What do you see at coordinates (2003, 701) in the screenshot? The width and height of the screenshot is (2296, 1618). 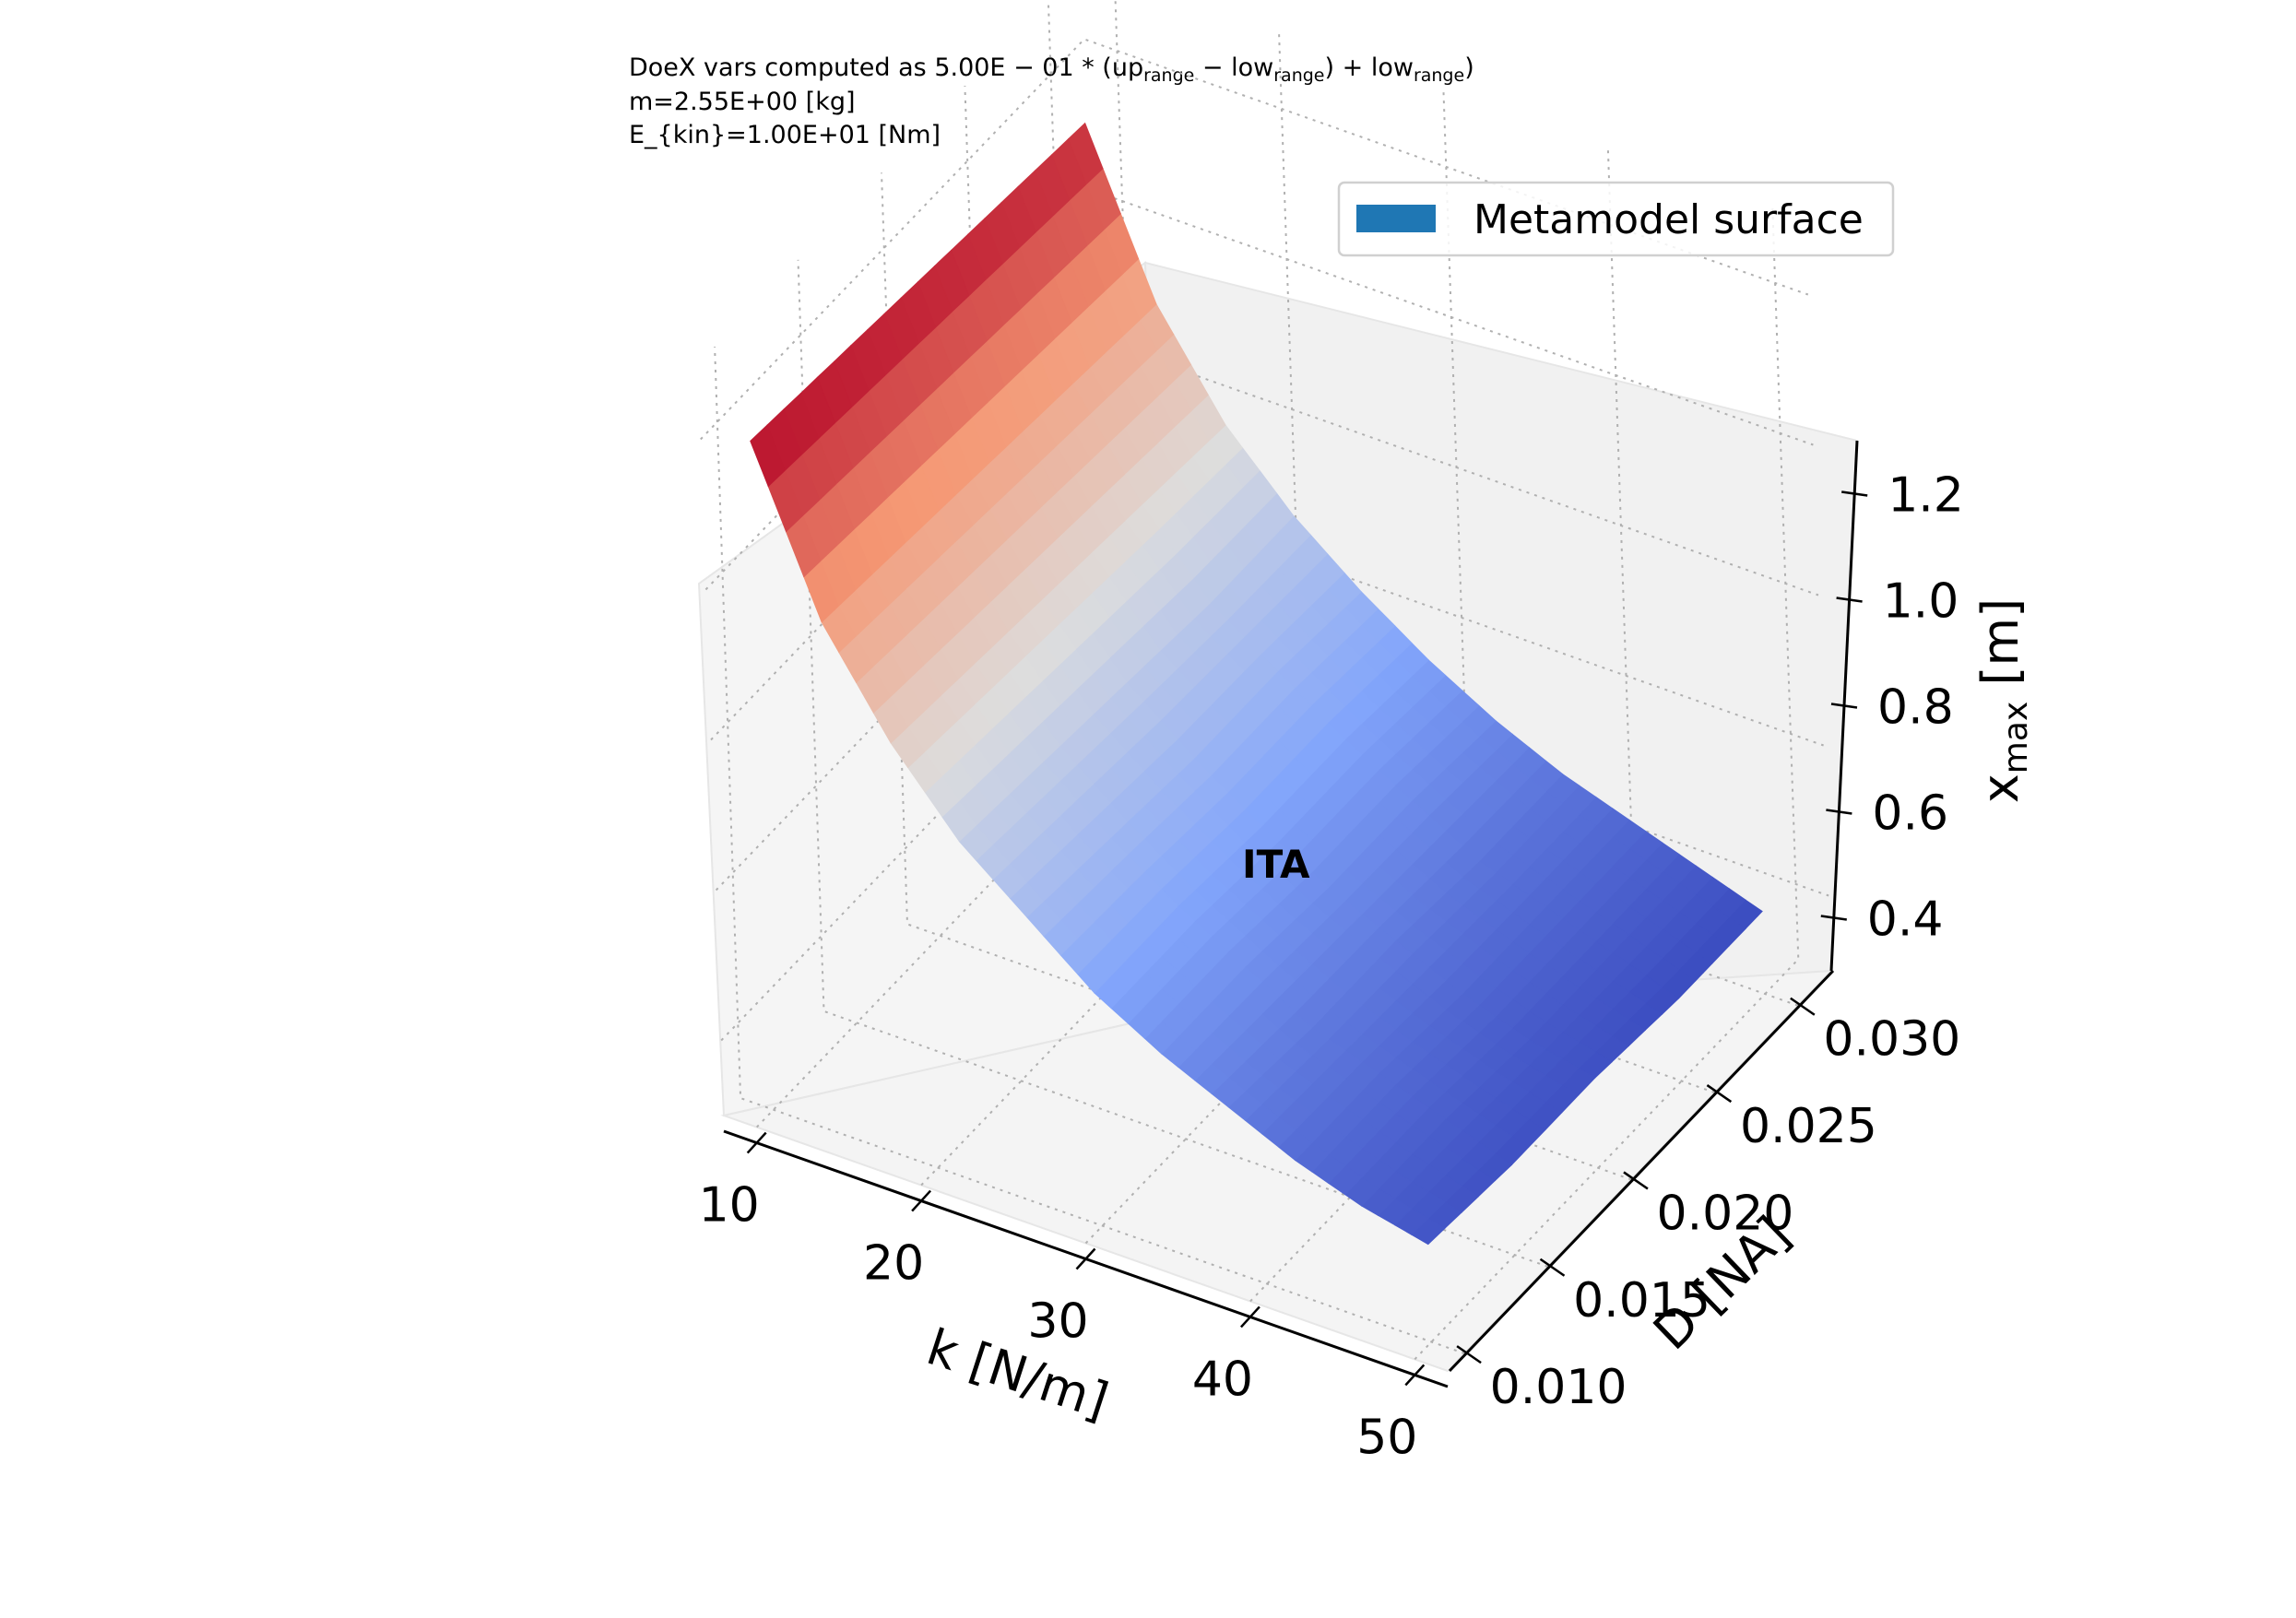 I see `z-axis-label: xmax [m]` at bounding box center [2003, 701].